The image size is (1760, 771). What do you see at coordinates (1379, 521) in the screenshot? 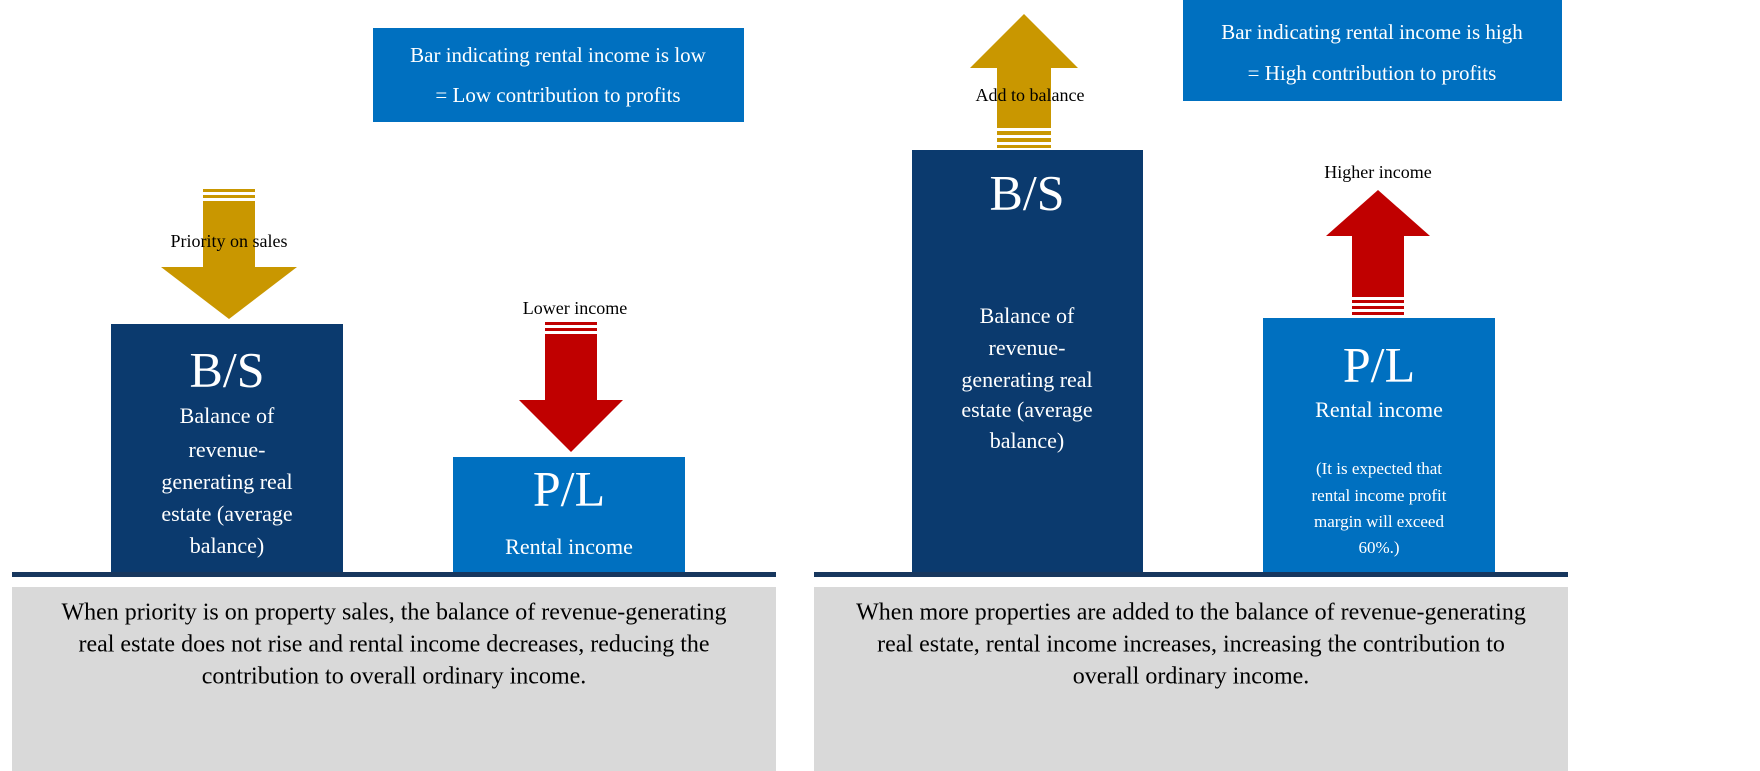
I see `bar-note: margin will exceed` at bounding box center [1379, 521].